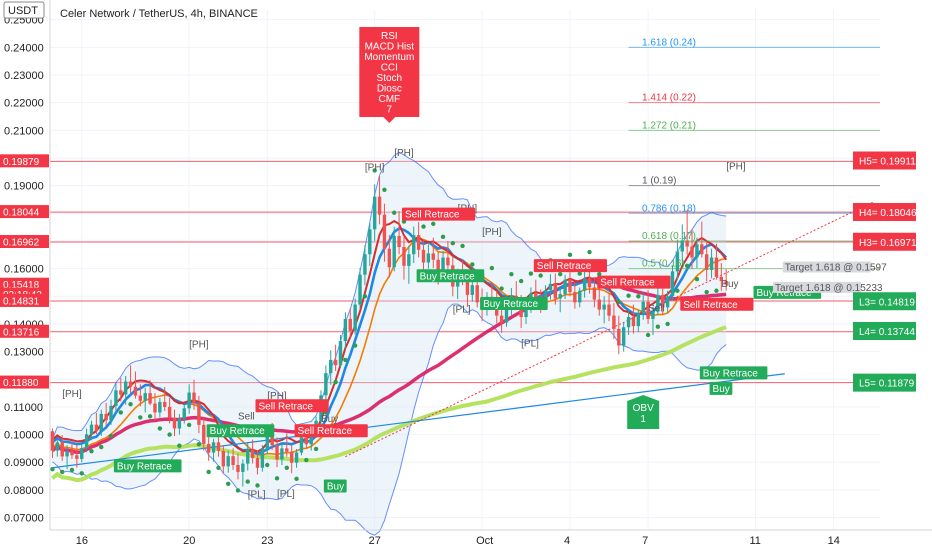 Image resolution: width=932 pixels, height=550 pixels. Describe the element at coordinates (144, 466) in the screenshot. I see `annotation-label: Buy Retrace` at that location.